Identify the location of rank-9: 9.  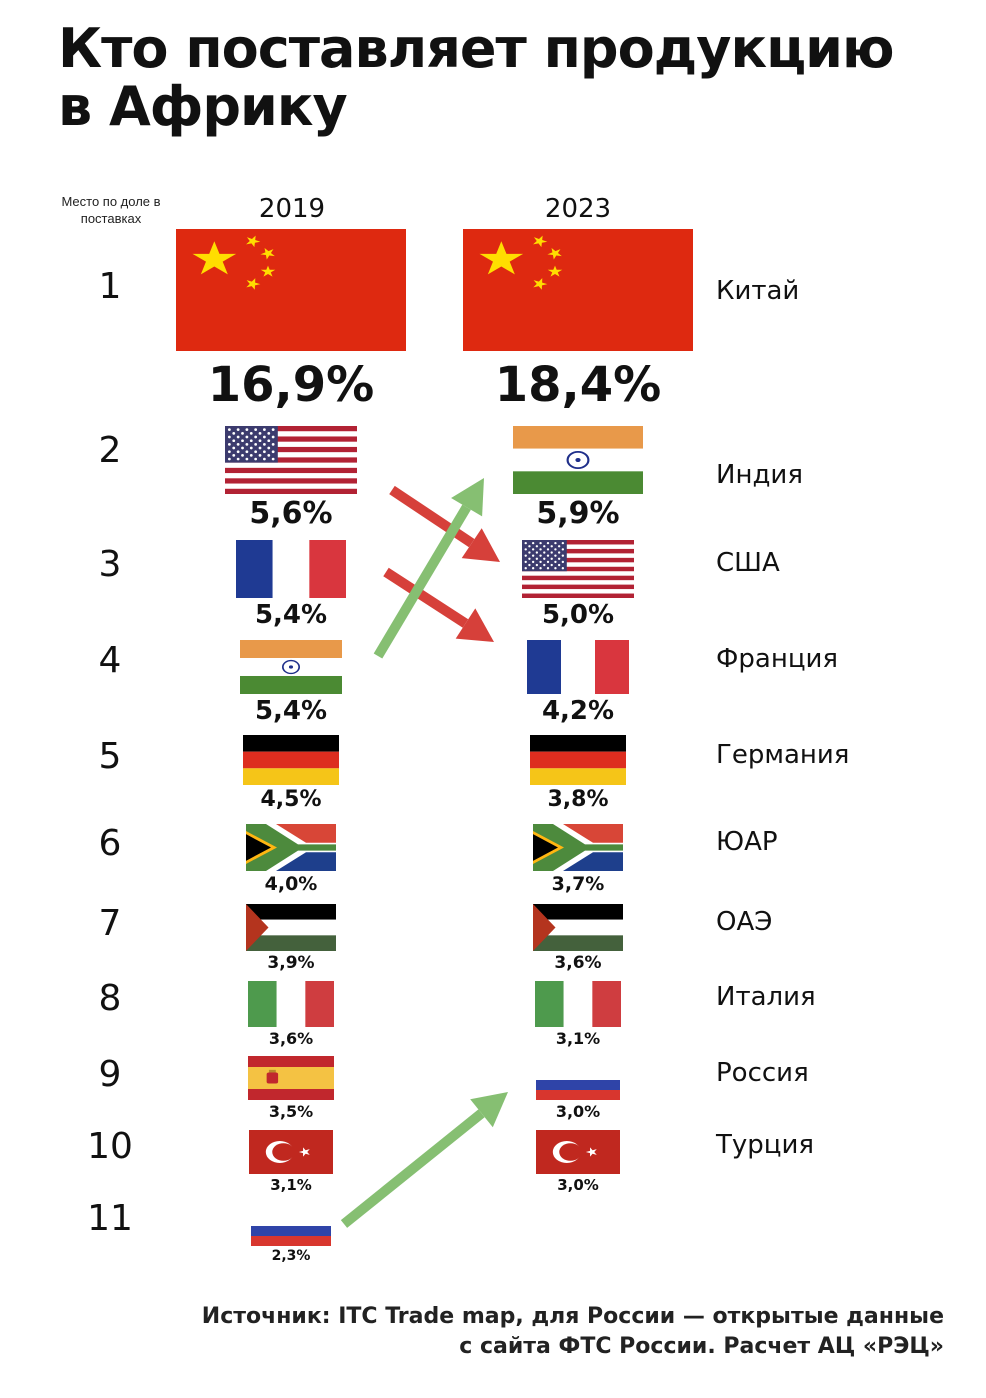
(110, 1074).